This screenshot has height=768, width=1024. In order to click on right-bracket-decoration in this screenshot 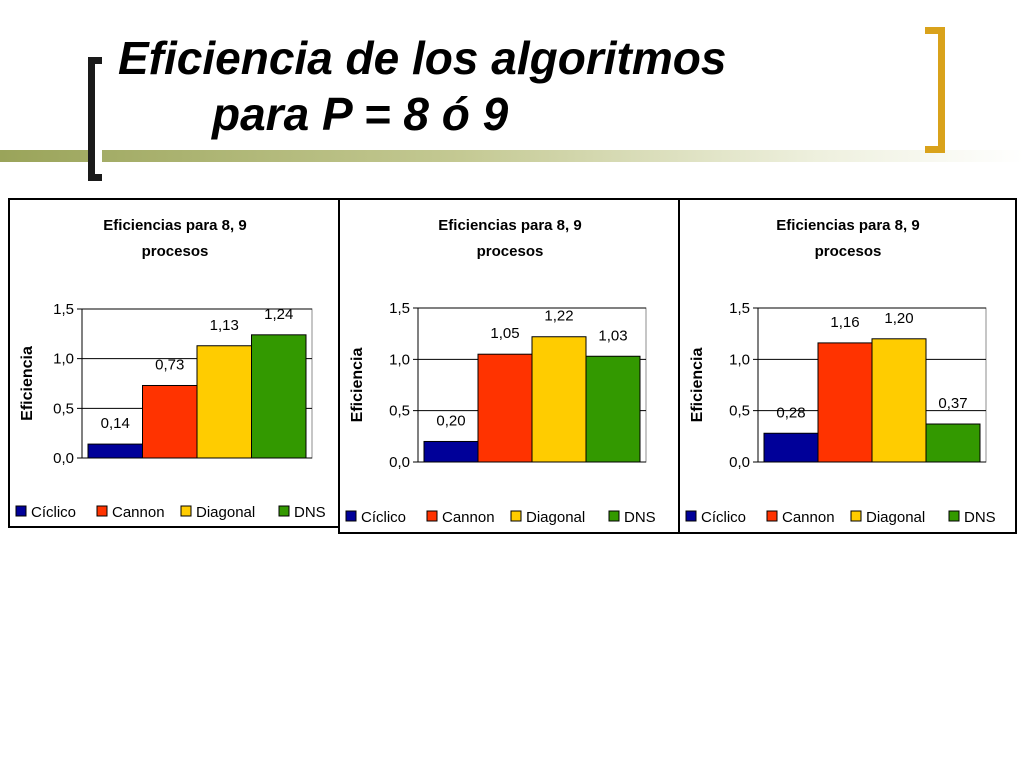, I will do `click(935, 90)`.